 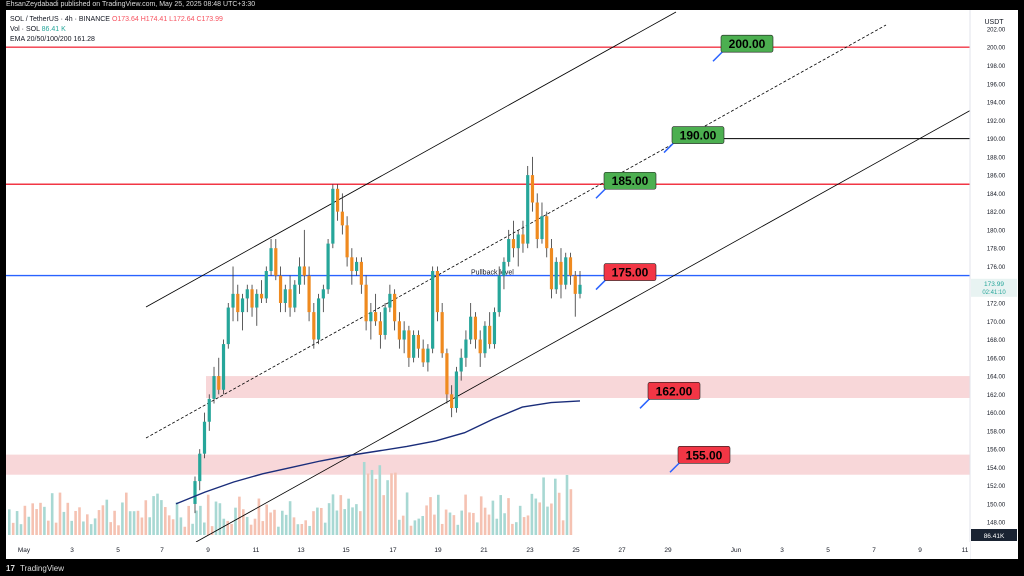 What do you see at coordinates (996, 359) in the screenshot?
I see `y-tick-label: 166.00` at bounding box center [996, 359].